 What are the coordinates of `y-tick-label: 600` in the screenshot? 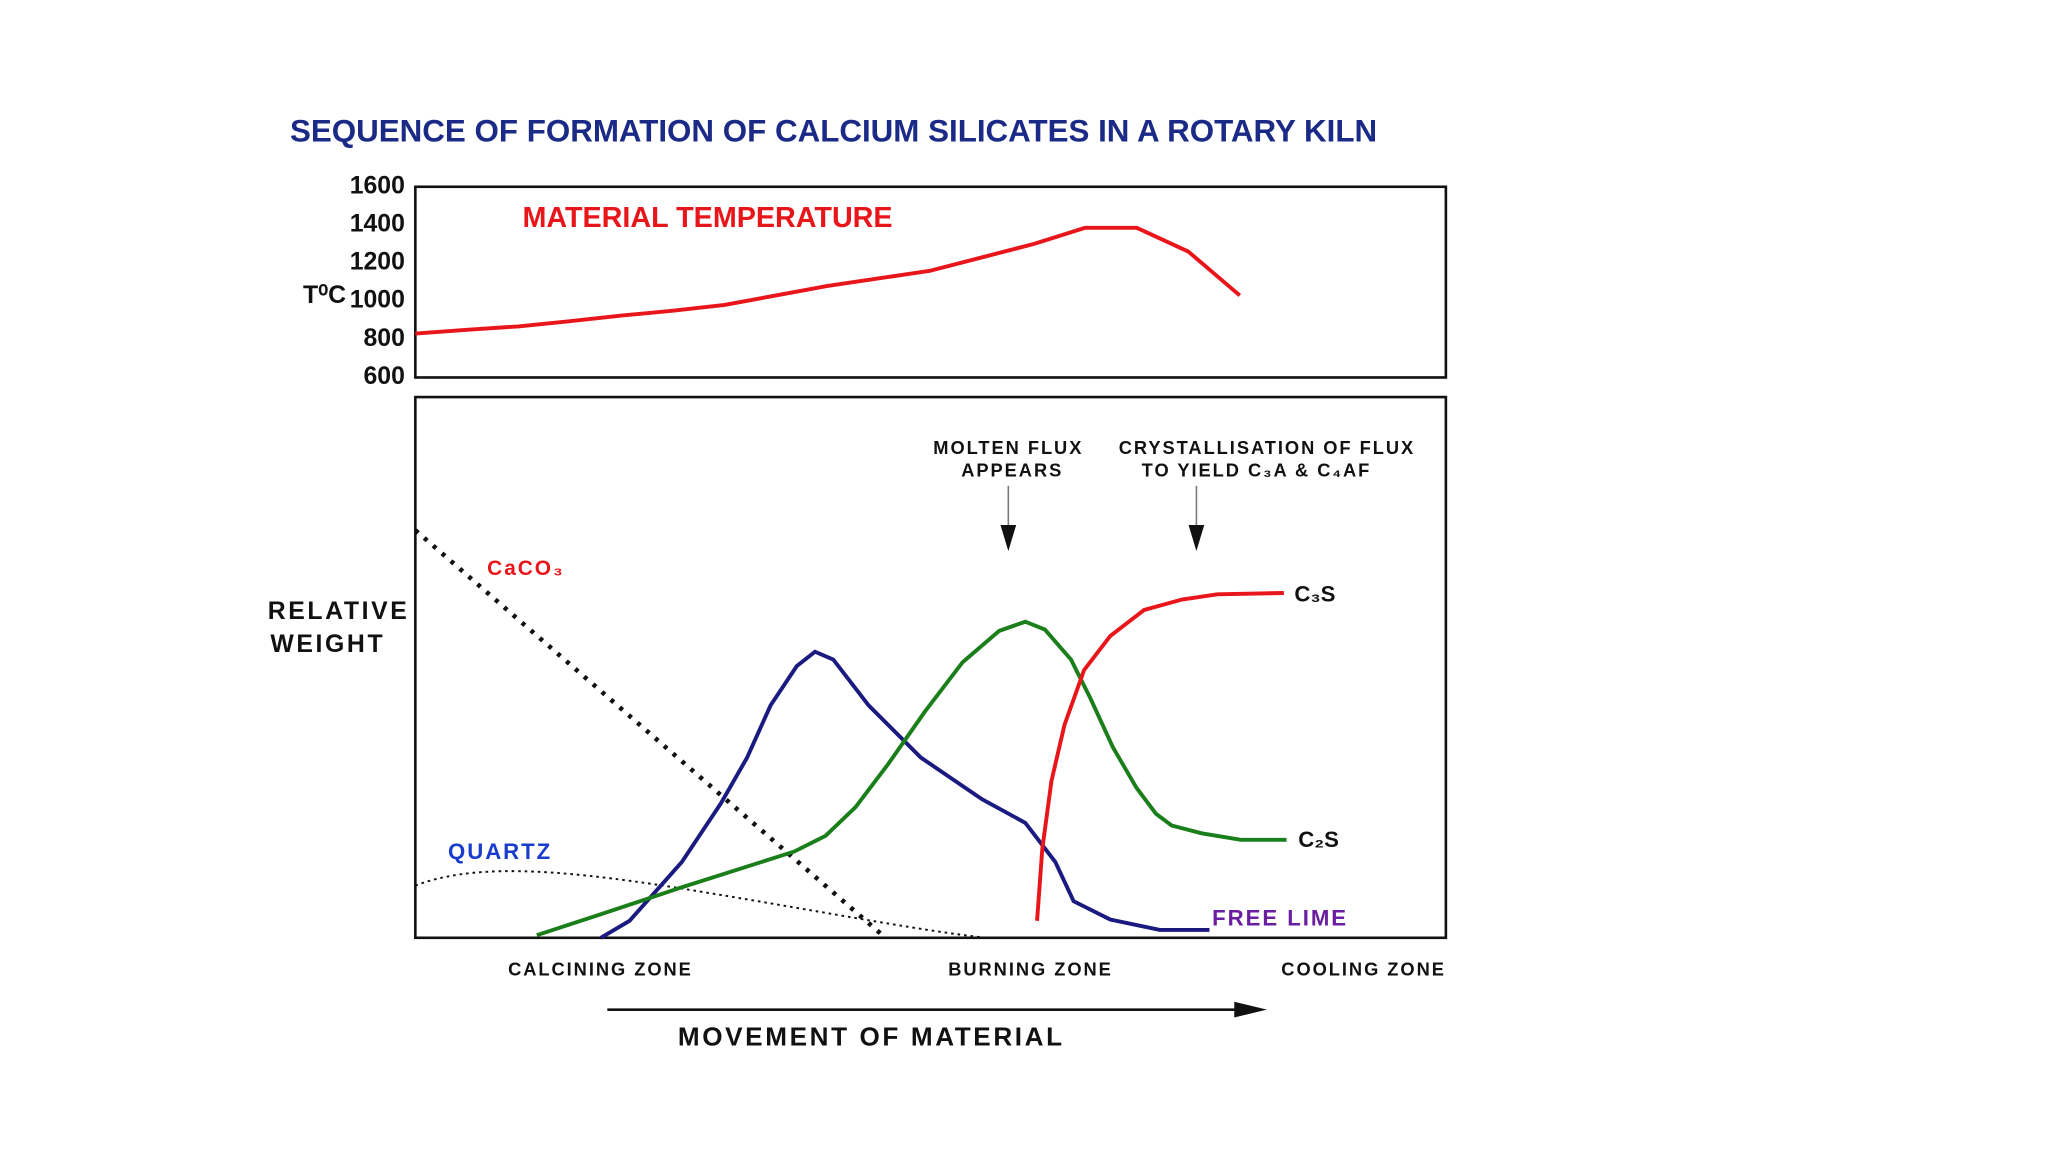 It's located at (384, 376).